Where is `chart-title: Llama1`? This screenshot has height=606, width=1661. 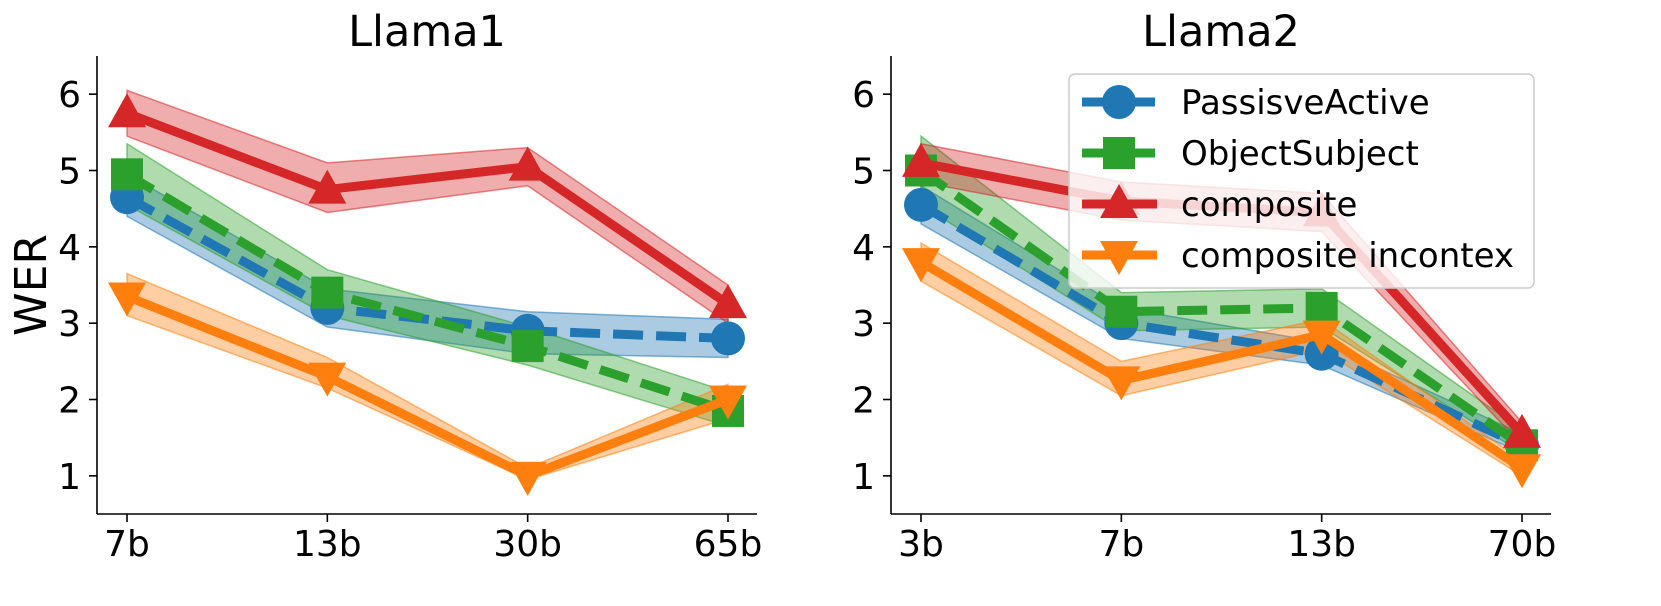
chart-title: Llama1 is located at coordinates (427, 32).